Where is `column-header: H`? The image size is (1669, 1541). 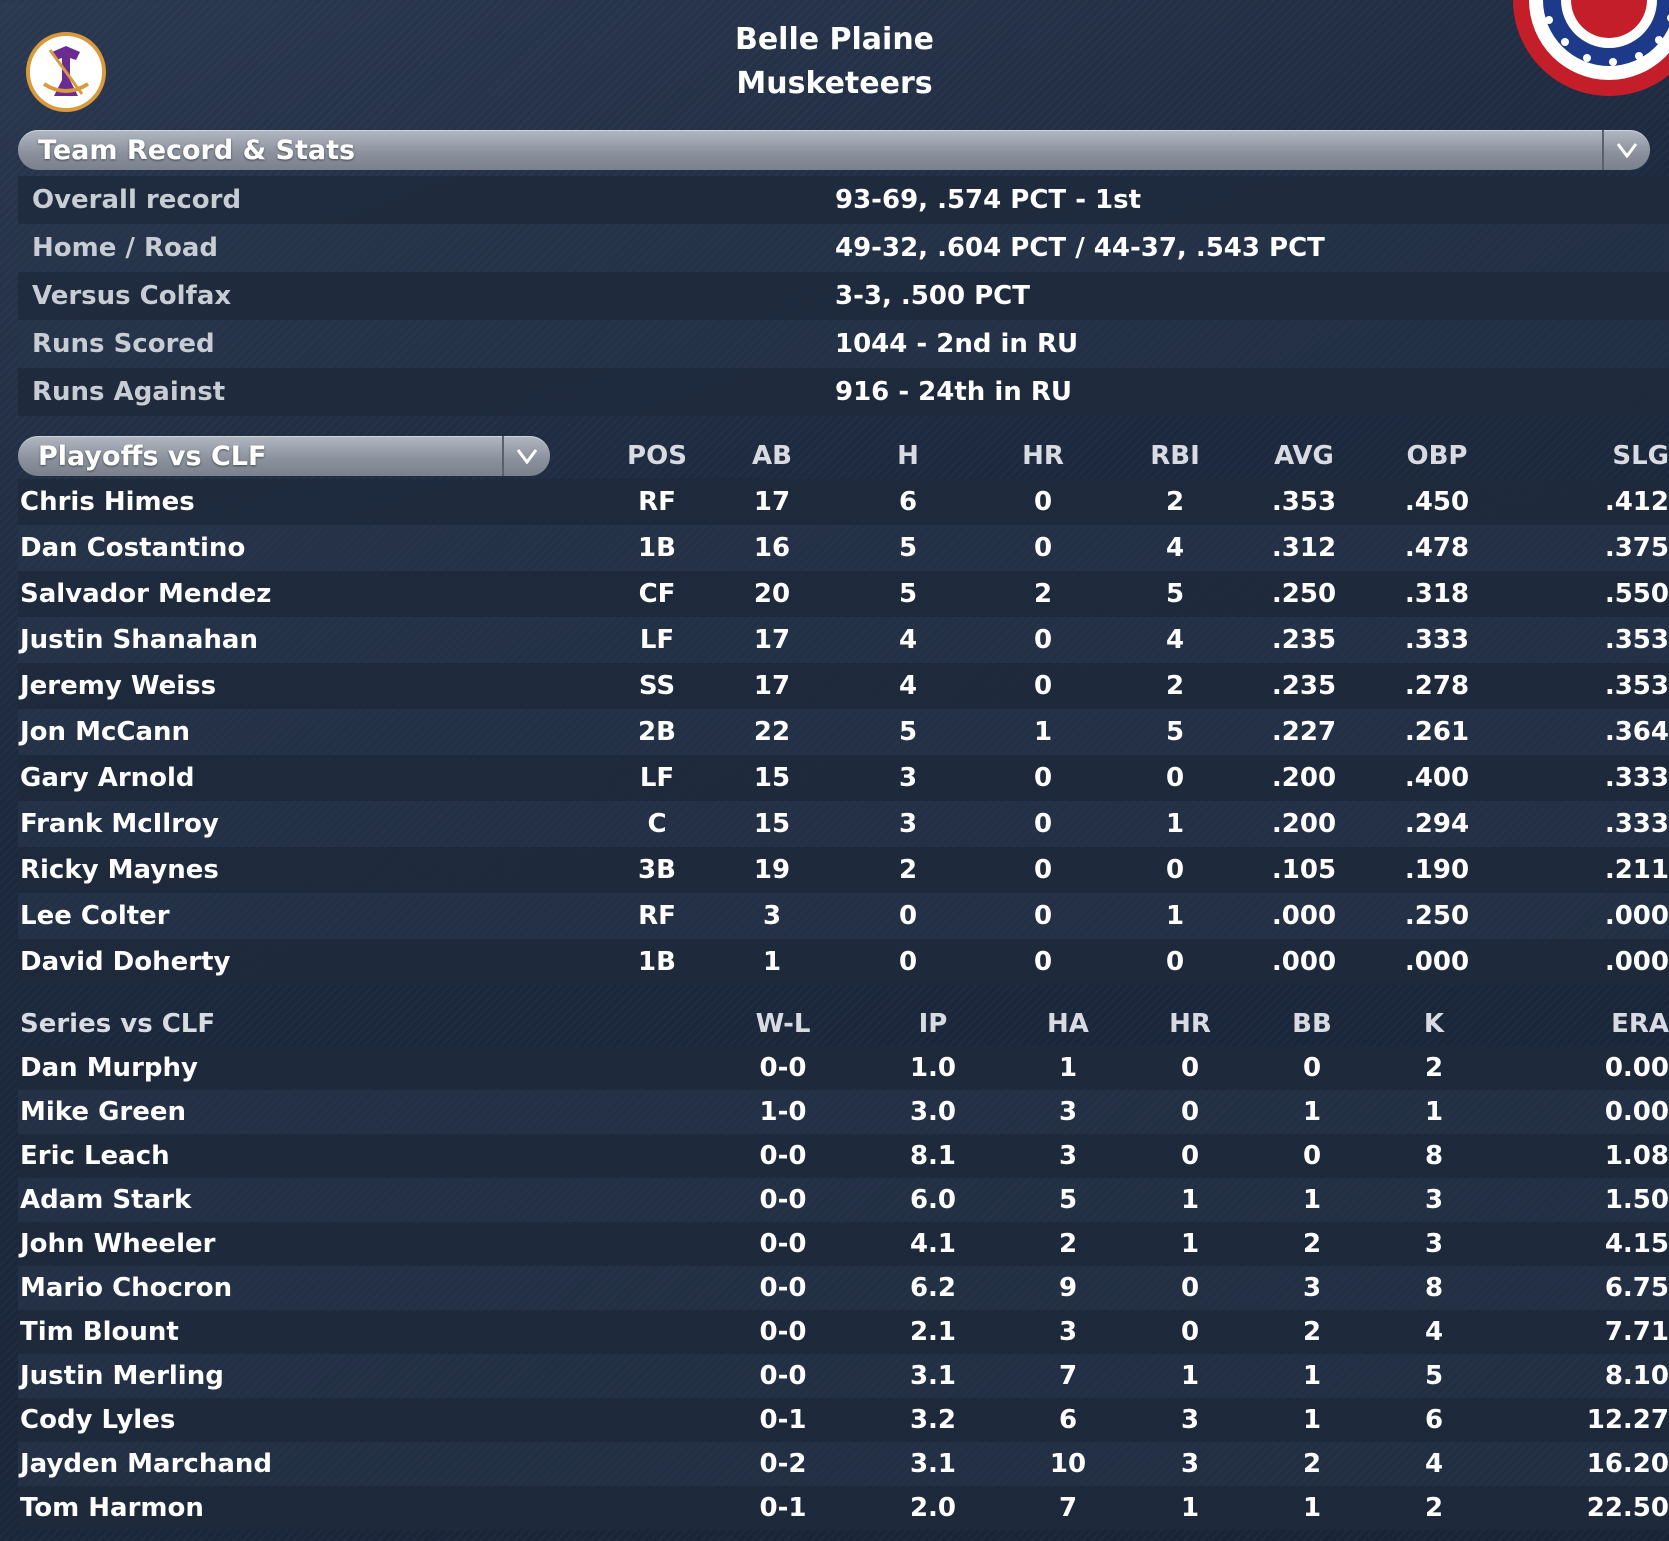 column-header: H is located at coordinates (908, 456).